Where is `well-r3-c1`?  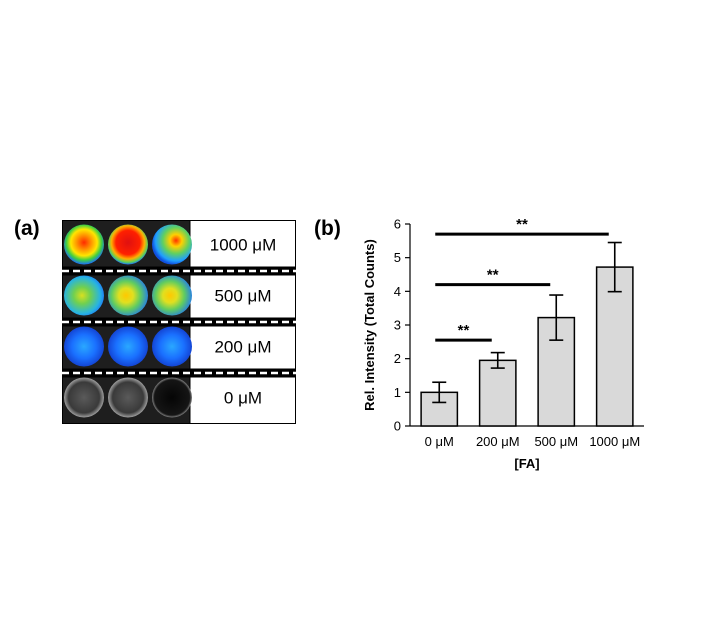
well-r3-c1 is located at coordinates (128, 397).